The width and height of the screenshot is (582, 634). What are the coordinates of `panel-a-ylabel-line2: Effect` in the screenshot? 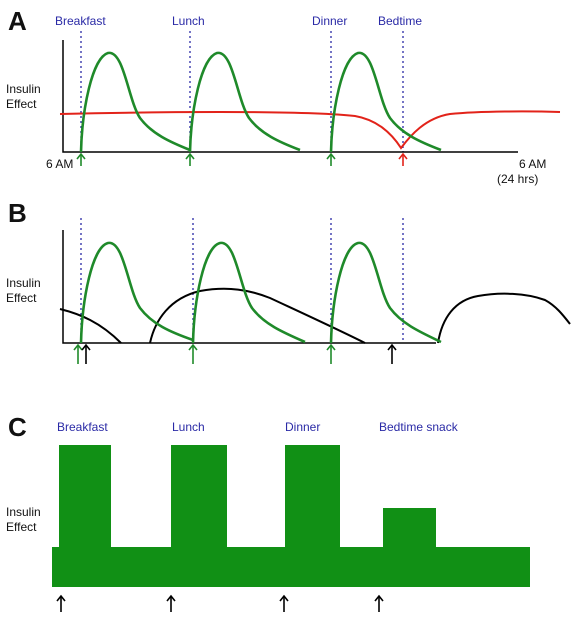 It's located at (21, 104).